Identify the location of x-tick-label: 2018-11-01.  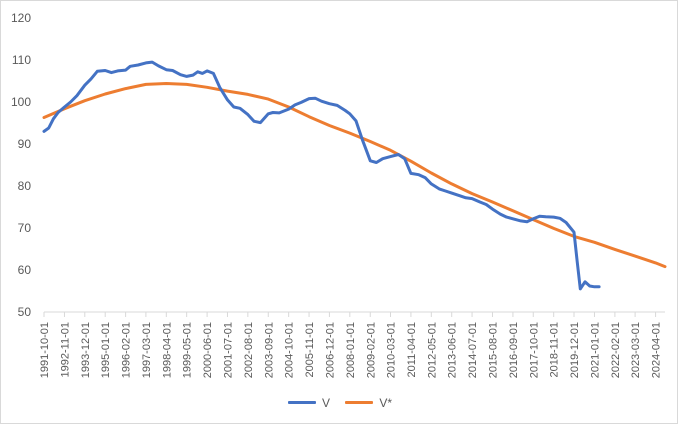
(555, 349).